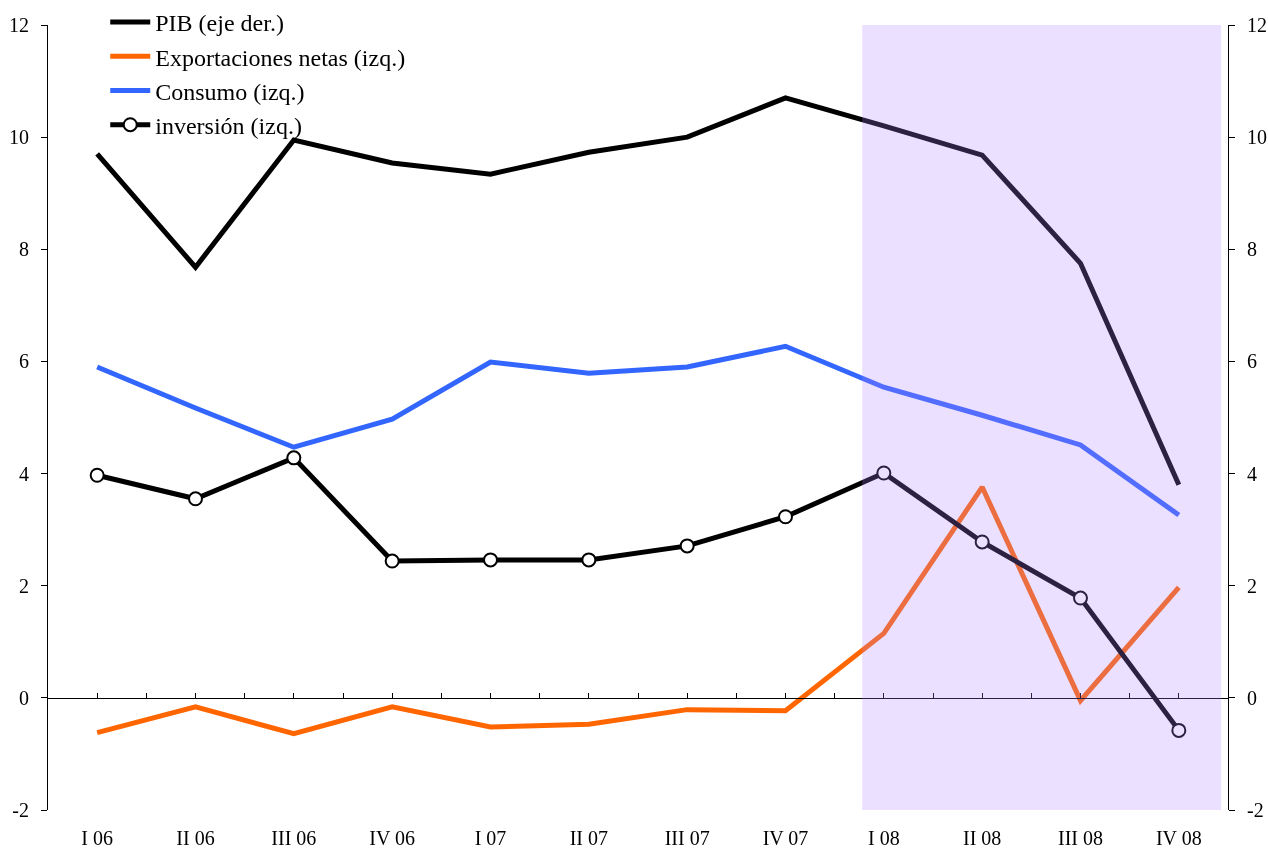 The height and width of the screenshot is (855, 1268). What do you see at coordinates (1252, 585) in the screenshot?
I see `y2-tick-label: 2` at bounding box center [1252, 585].